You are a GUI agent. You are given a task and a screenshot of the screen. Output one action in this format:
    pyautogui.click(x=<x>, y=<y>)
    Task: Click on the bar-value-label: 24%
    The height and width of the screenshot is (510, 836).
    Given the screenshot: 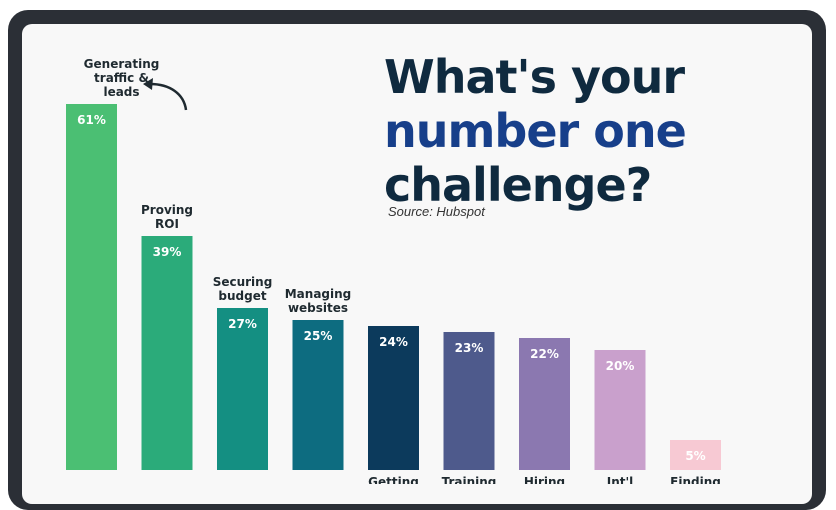 What is the action you would take?
    pyautogui.click(x=393, y=342)
    